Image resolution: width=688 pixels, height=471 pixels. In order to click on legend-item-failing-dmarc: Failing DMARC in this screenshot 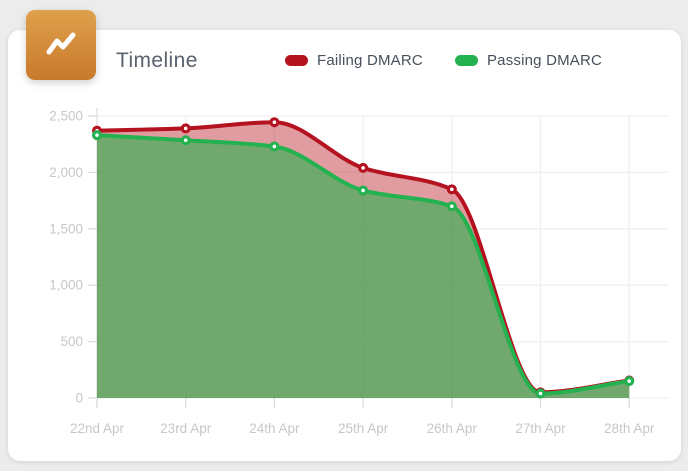, I will do `click(354, 60)`.